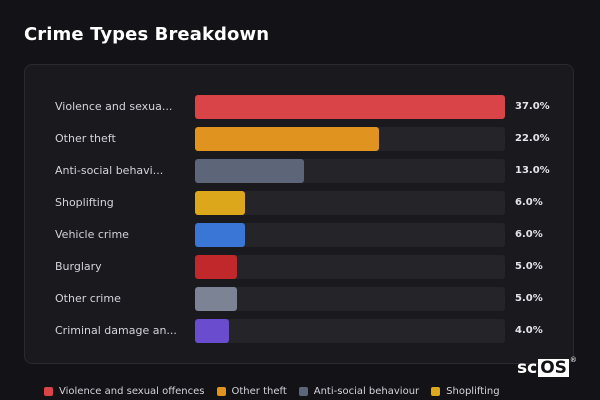 This screenshot has width=600, height=400. Describe the element at coordinates (532, 170) in the screenshot. I see `data-label: 13.0%` at that location.